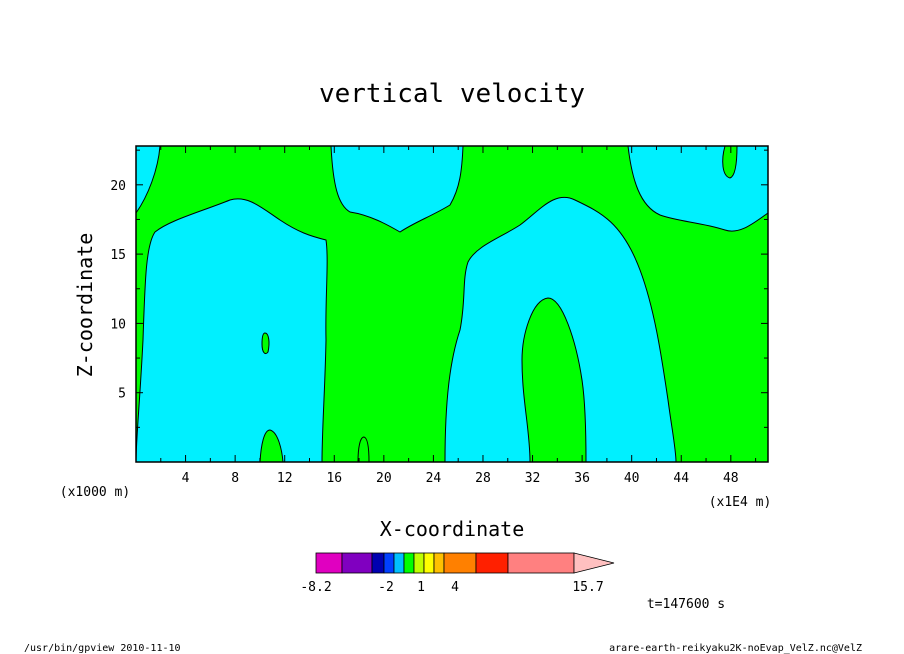  What do you see at coordinates (452, 94) in the screenshot?
I see `chart-title: vertical velocity` at bounding box center [452, 94].